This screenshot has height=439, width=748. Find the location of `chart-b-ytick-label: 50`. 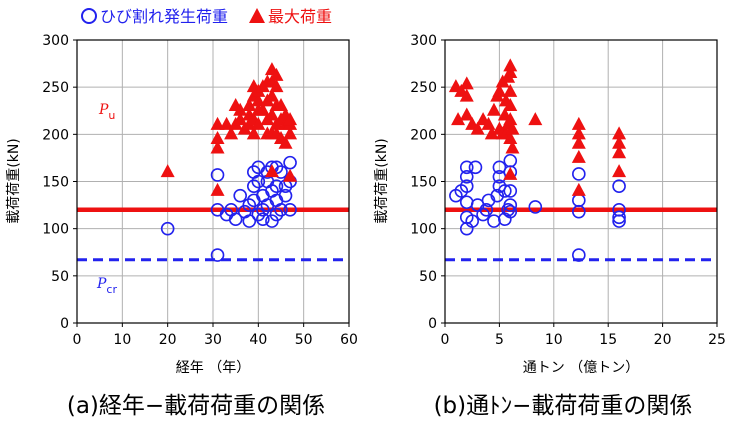

chart-b-ytick-label: 50 is located at coordinates (428, 277).